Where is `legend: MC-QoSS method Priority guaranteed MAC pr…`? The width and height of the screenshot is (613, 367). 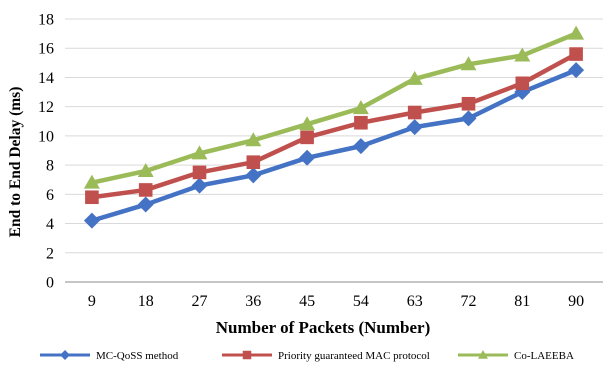 legend: MC-QoSS method Priority guaranteed MAC pr… is located at coordinates (307, 356).